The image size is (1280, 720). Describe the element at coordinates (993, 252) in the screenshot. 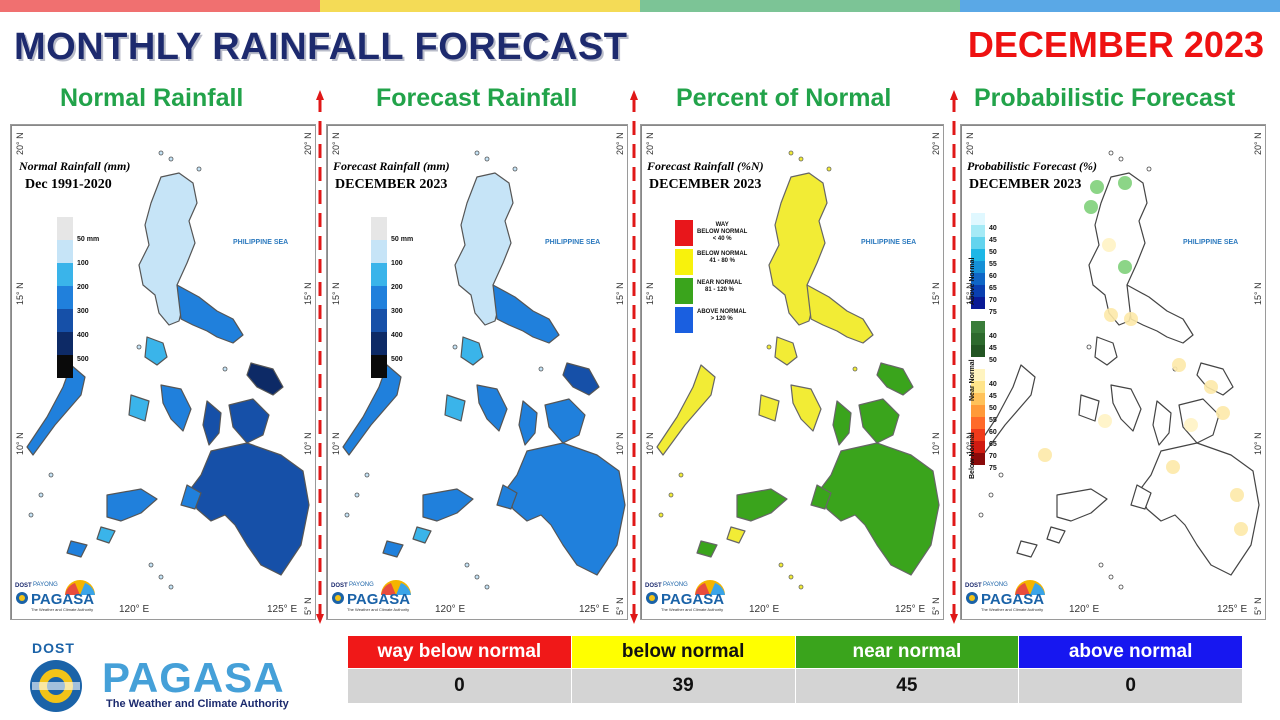

I see `legend-label: 50` at that location.